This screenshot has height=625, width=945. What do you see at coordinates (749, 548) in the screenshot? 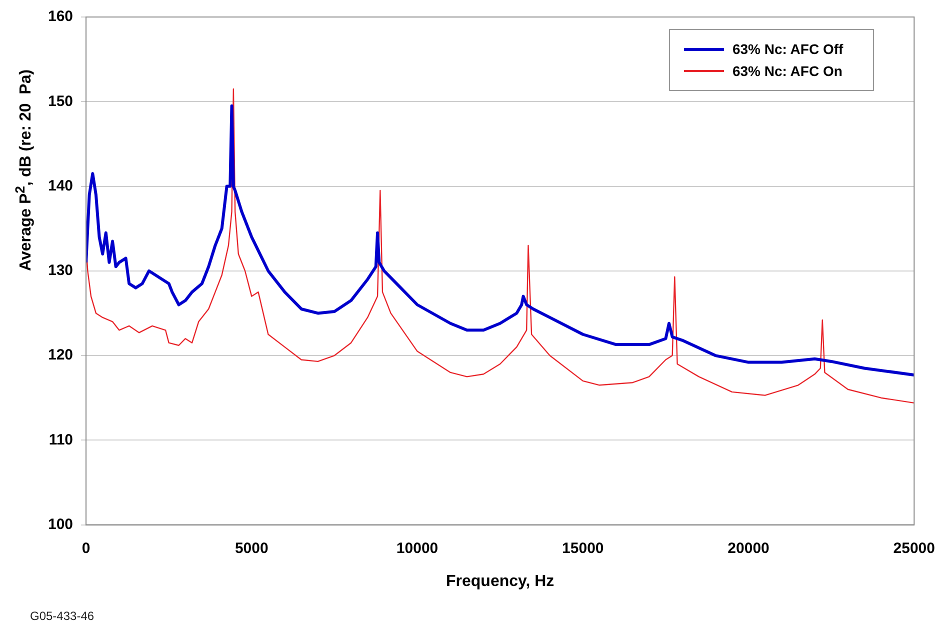
I see `x-tick-label: 20000` at bounding box center [749, 548].